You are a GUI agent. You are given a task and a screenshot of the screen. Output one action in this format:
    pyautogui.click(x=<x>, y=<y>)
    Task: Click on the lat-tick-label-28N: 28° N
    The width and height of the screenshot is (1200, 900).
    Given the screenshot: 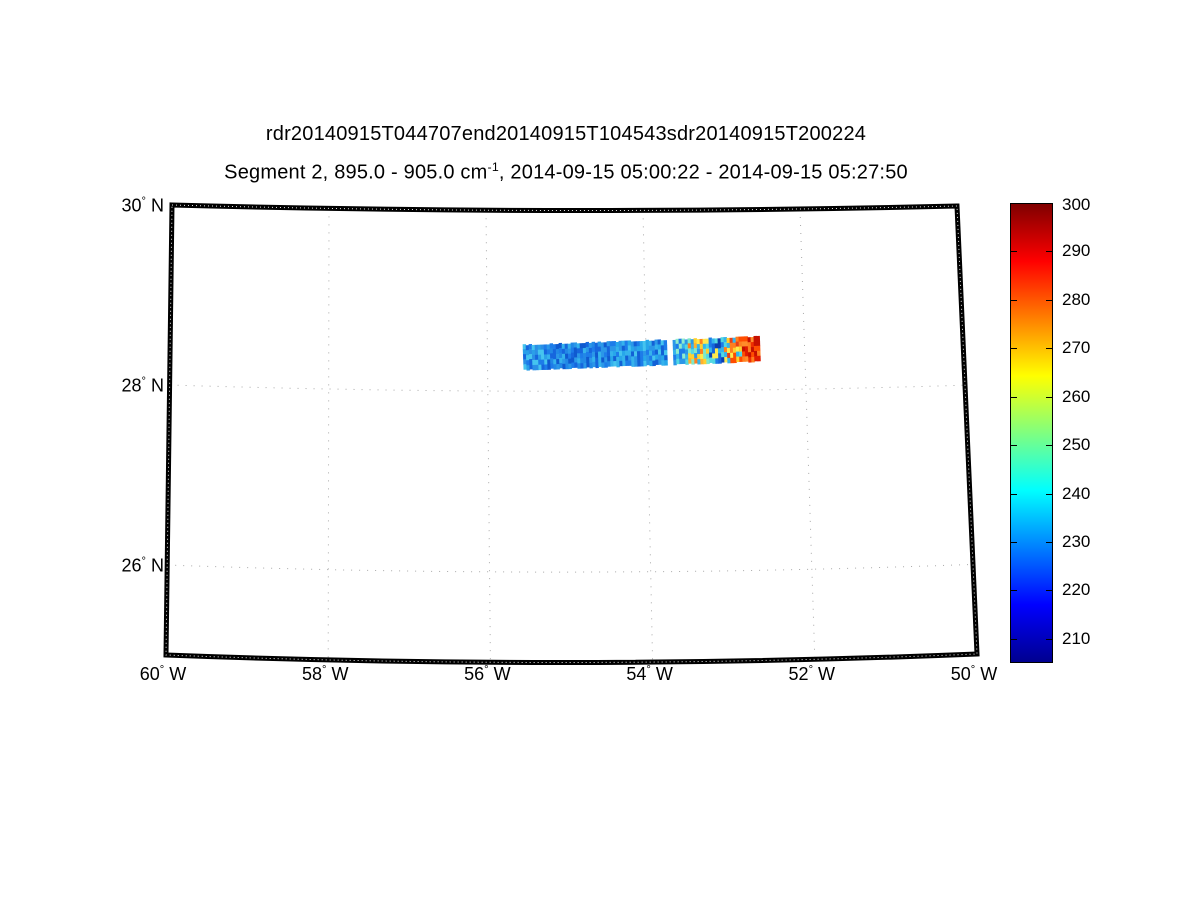 What is the action you would take?
    pyautogui.click(x=143, y=385)
    